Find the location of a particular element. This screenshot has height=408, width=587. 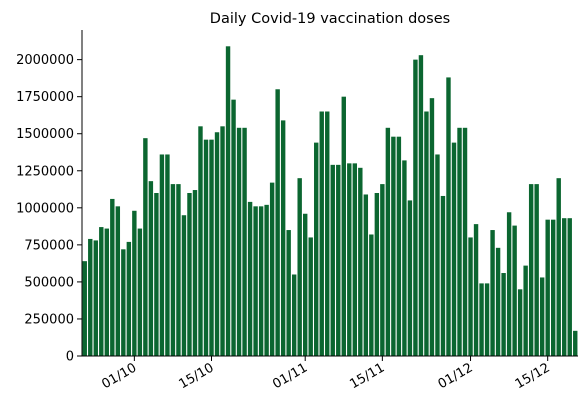

x-tick-label-0: 01/10 is located at coordinates (119, 376).